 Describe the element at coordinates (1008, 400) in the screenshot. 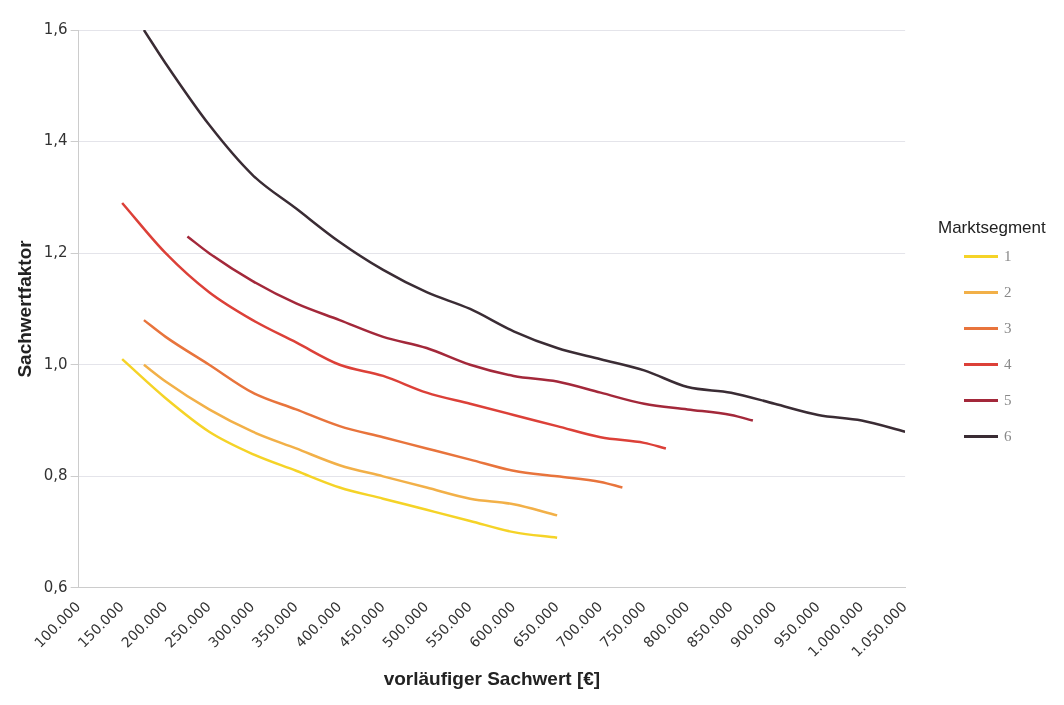

I see `legend-label: 5` at that location.